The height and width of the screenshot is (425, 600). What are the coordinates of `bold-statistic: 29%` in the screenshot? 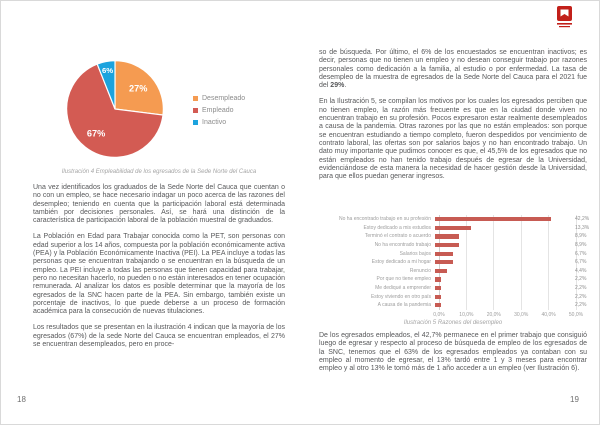 It's located at (337, 86).